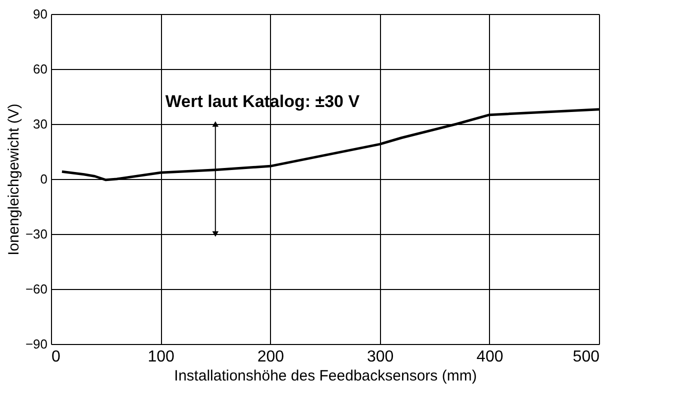 The image size is (677, 412). I want to click on y-tick-label: −60, so click(36, 289).